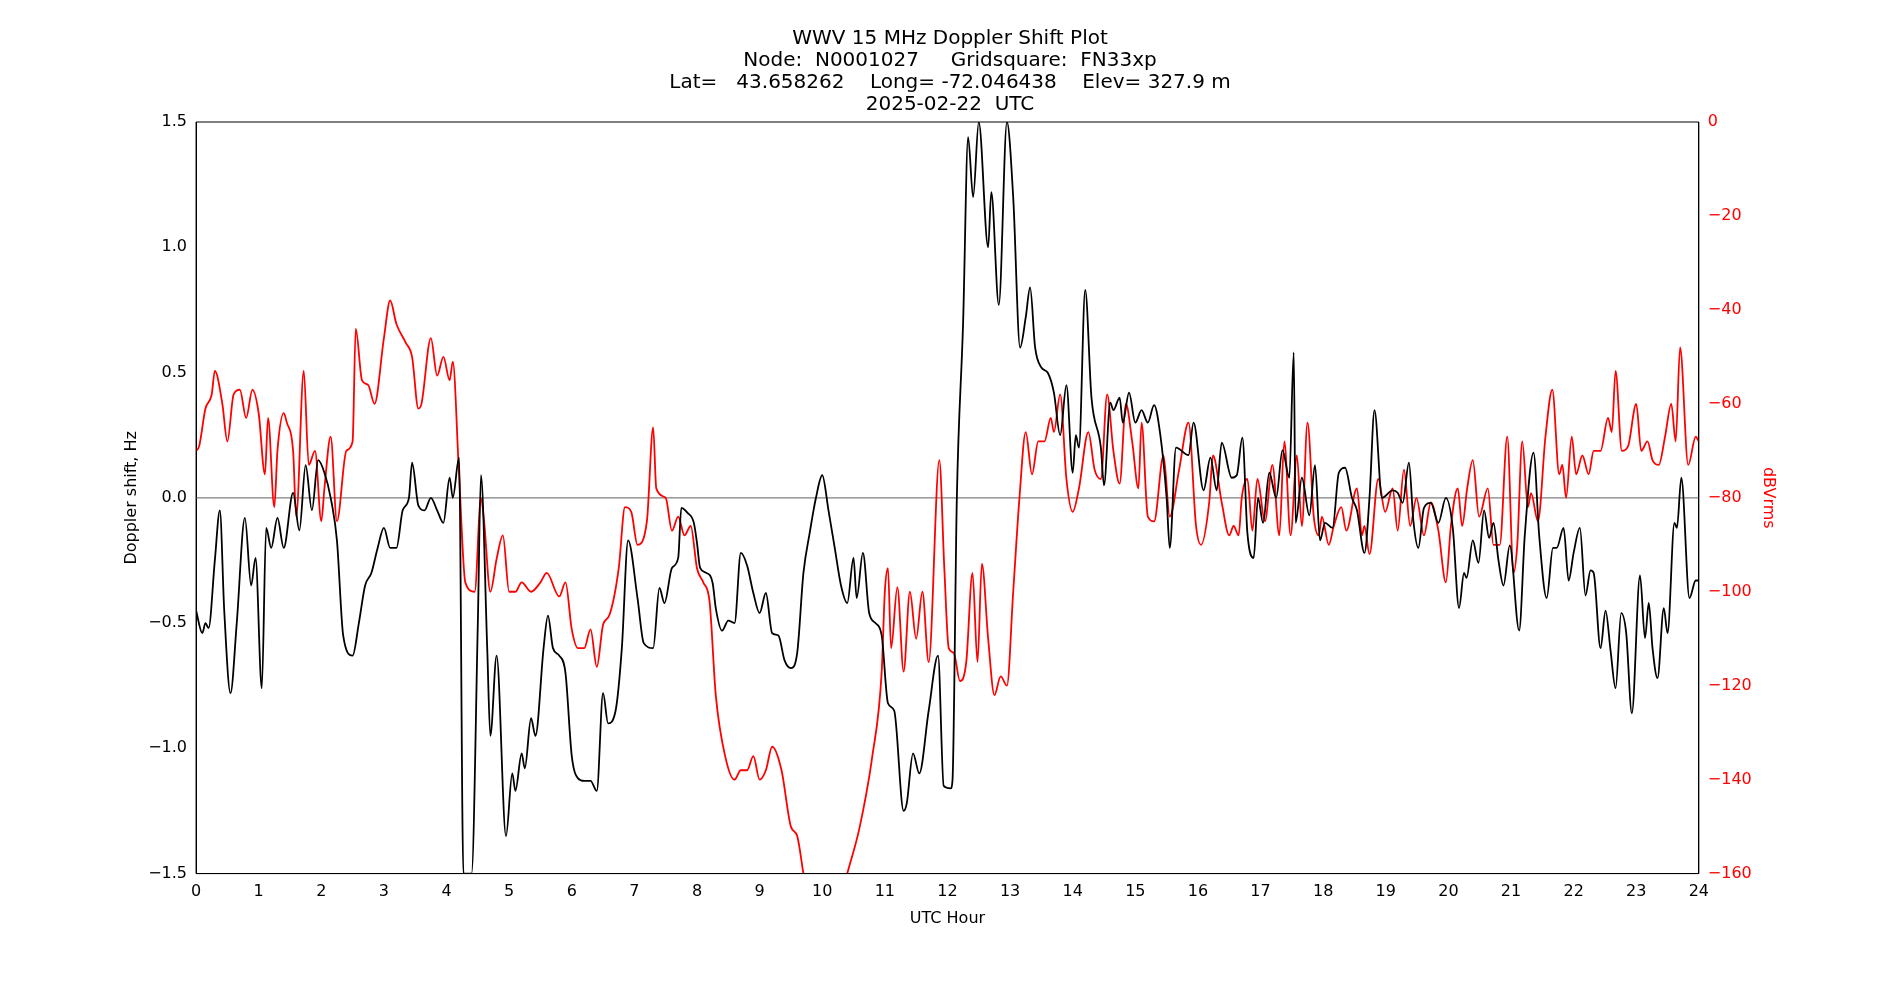 Image resolution: width=1900 pixels, height=1000 pixels. Describe the element at coordinates (174, 371) in the screenshot. I see `y-tick-label: 0.5` at that location.